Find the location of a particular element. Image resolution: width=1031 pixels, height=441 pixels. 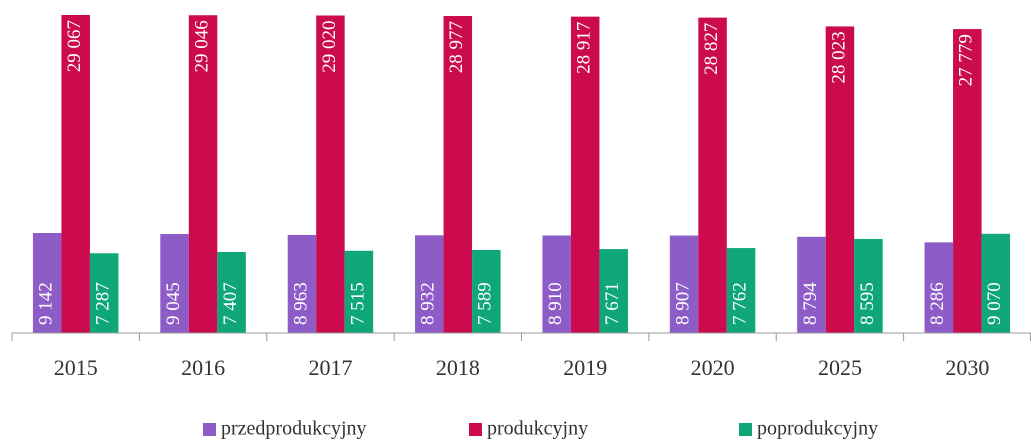

legend-label: produkcyjny is located at coordinates (537, 429).